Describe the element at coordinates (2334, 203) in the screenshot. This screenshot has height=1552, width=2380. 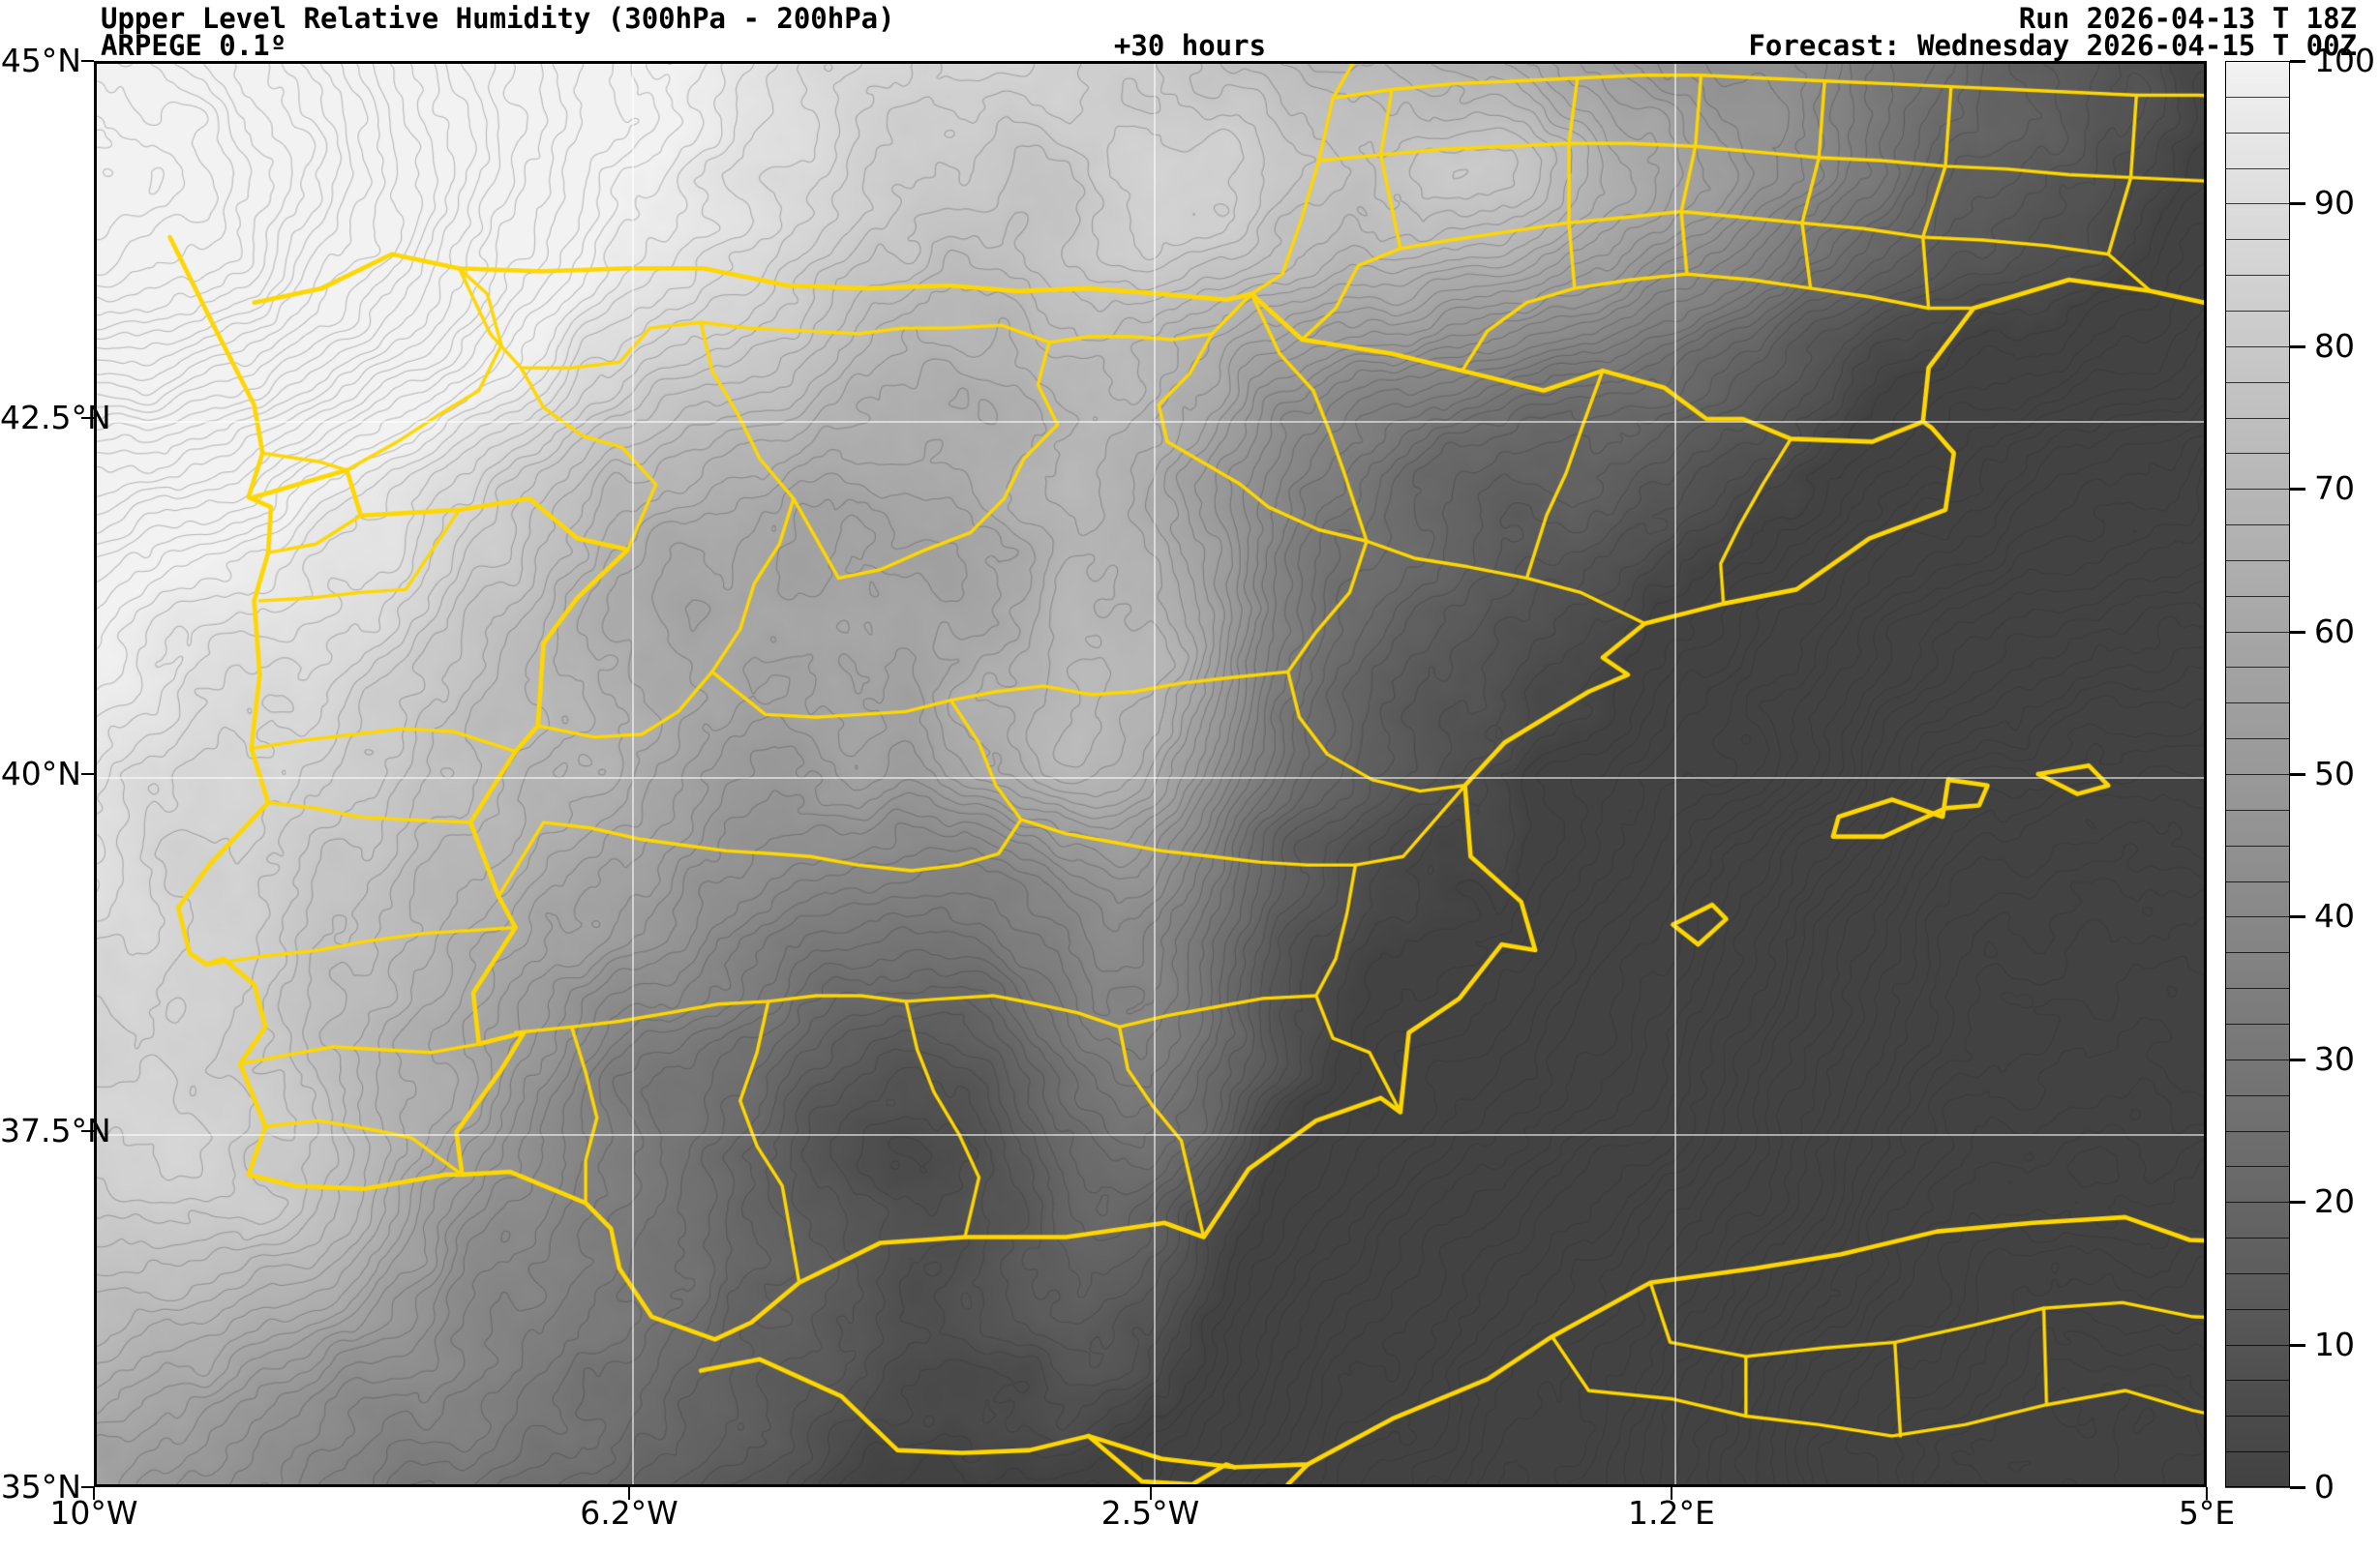
I see `colorbar-tick-label: 90` at that location.